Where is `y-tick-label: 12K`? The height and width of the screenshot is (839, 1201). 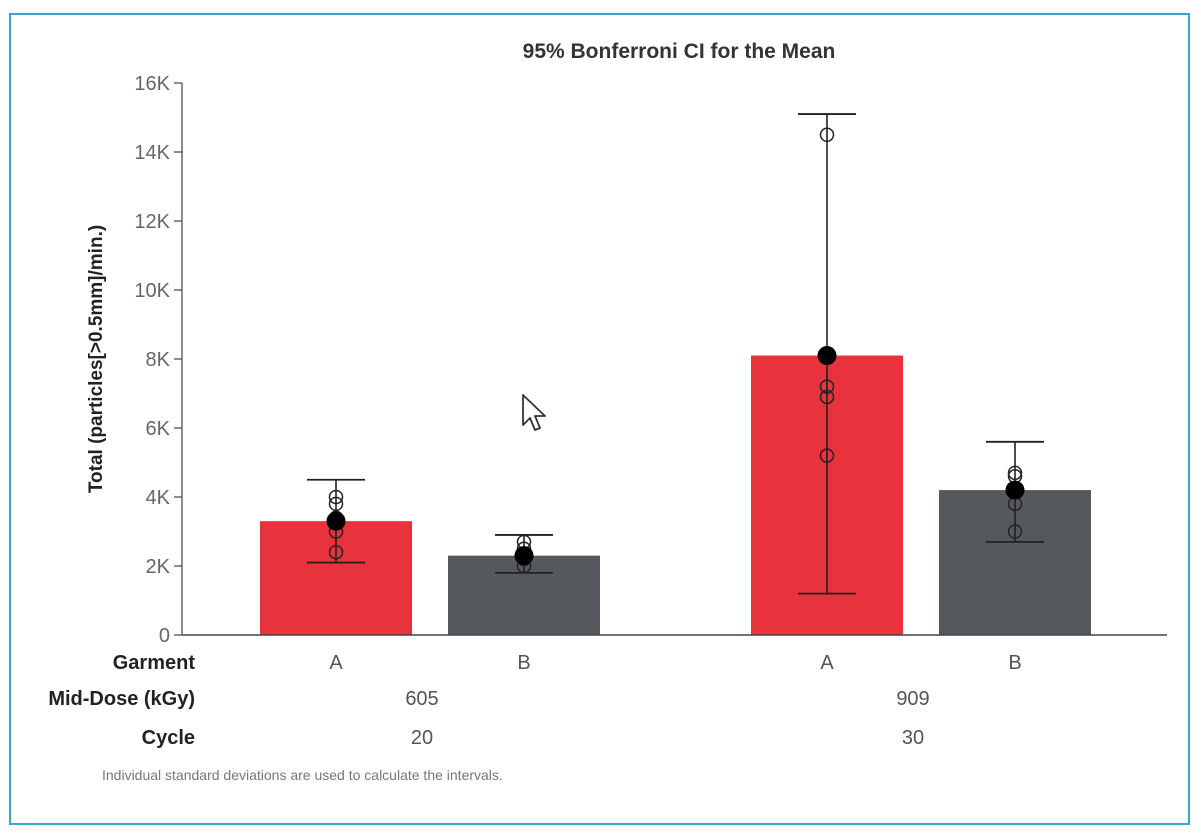 y-tick-label: 12K is located at coordinates (152, 222).